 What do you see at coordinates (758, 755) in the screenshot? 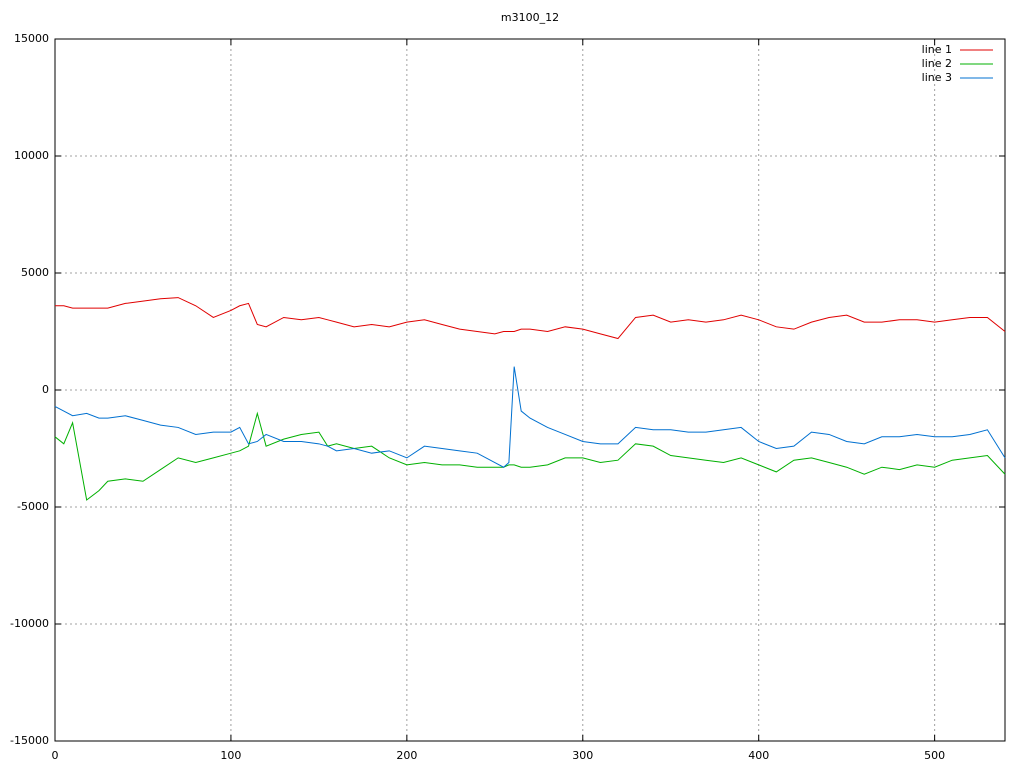
I see `x-tick-label: 400` at bounding box center [758, 755].